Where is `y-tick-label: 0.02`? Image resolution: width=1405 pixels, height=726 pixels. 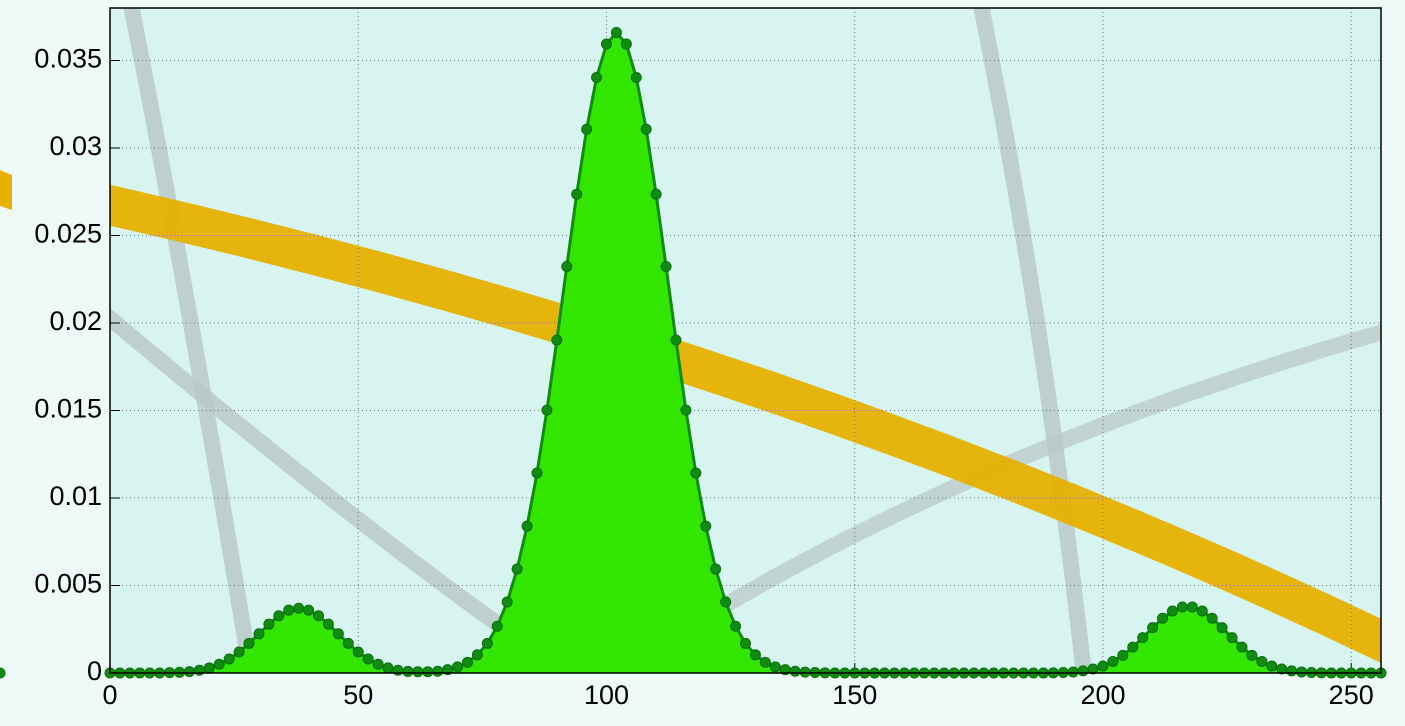 y-tick-label: 0.02 is located at coordinates (75, 321).